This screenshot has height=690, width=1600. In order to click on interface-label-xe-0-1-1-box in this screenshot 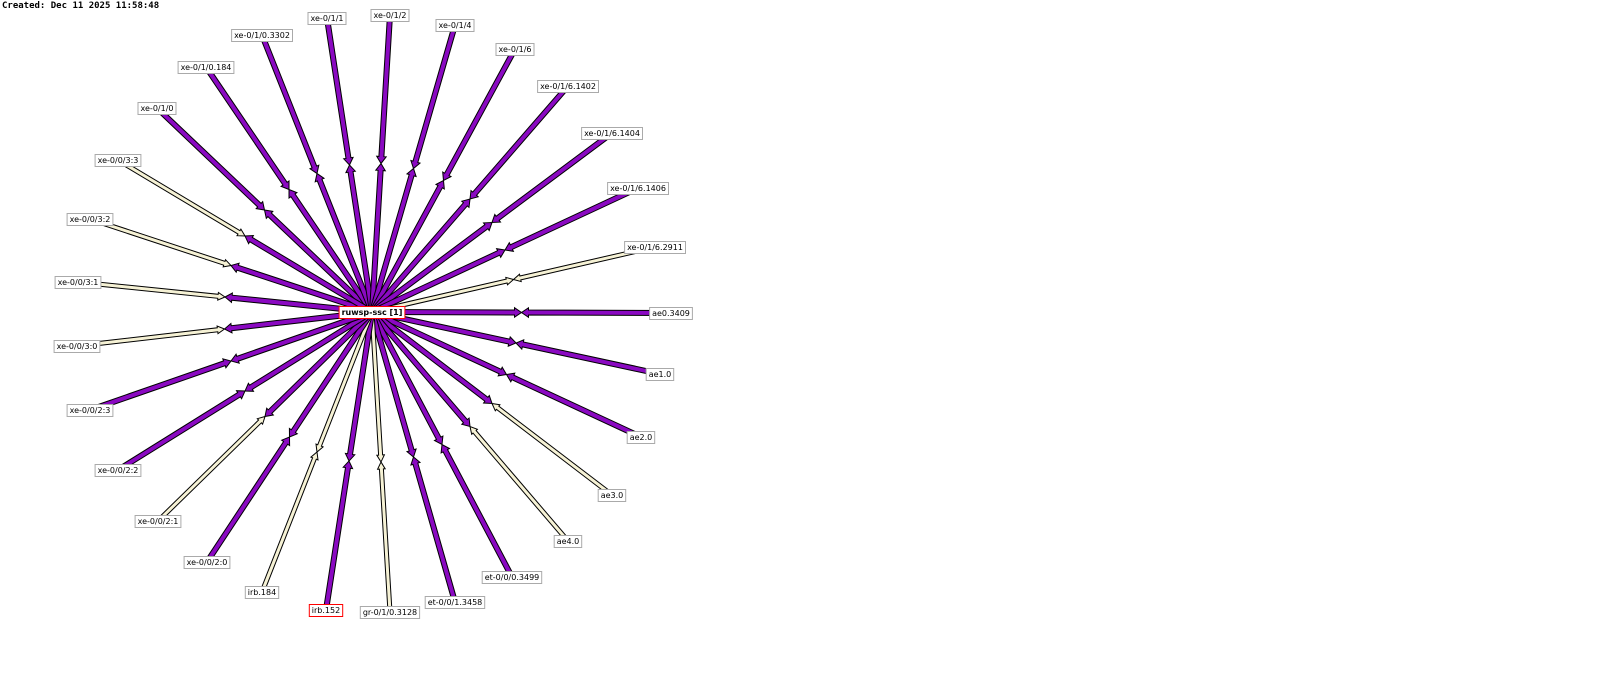, I will do `click(327, 18)`.